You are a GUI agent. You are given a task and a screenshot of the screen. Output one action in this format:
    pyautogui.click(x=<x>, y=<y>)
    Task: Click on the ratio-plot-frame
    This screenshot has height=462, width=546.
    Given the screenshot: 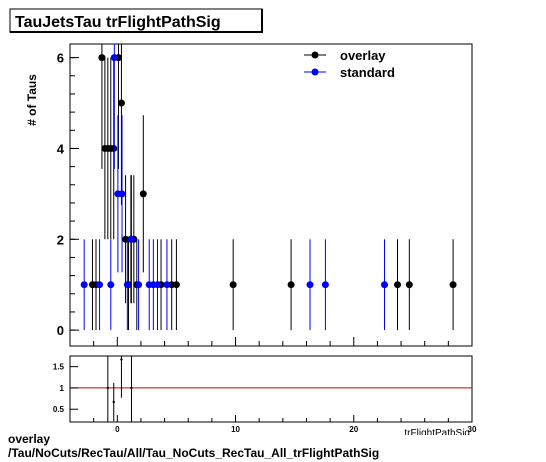 What is the action you would take?
    pyautogui.click(x=271, y=389)
    